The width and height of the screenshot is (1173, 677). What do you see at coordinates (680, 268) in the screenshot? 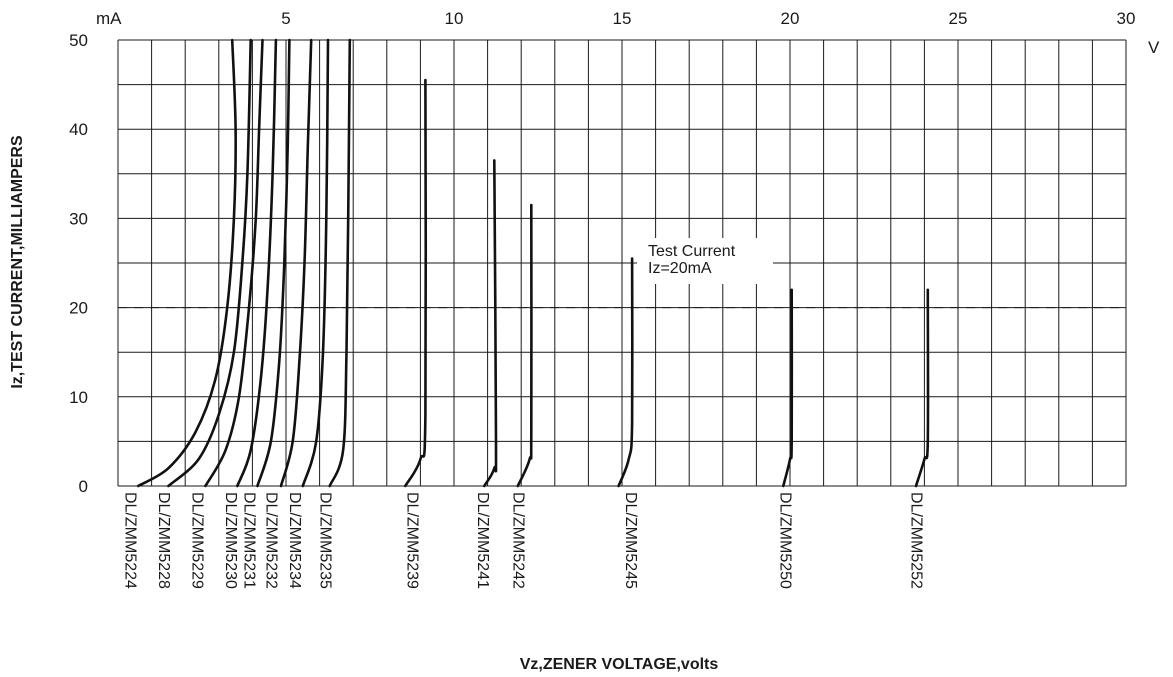
I see `annotation-line-2: Iz=20mA` at bounding box center [680, 268].